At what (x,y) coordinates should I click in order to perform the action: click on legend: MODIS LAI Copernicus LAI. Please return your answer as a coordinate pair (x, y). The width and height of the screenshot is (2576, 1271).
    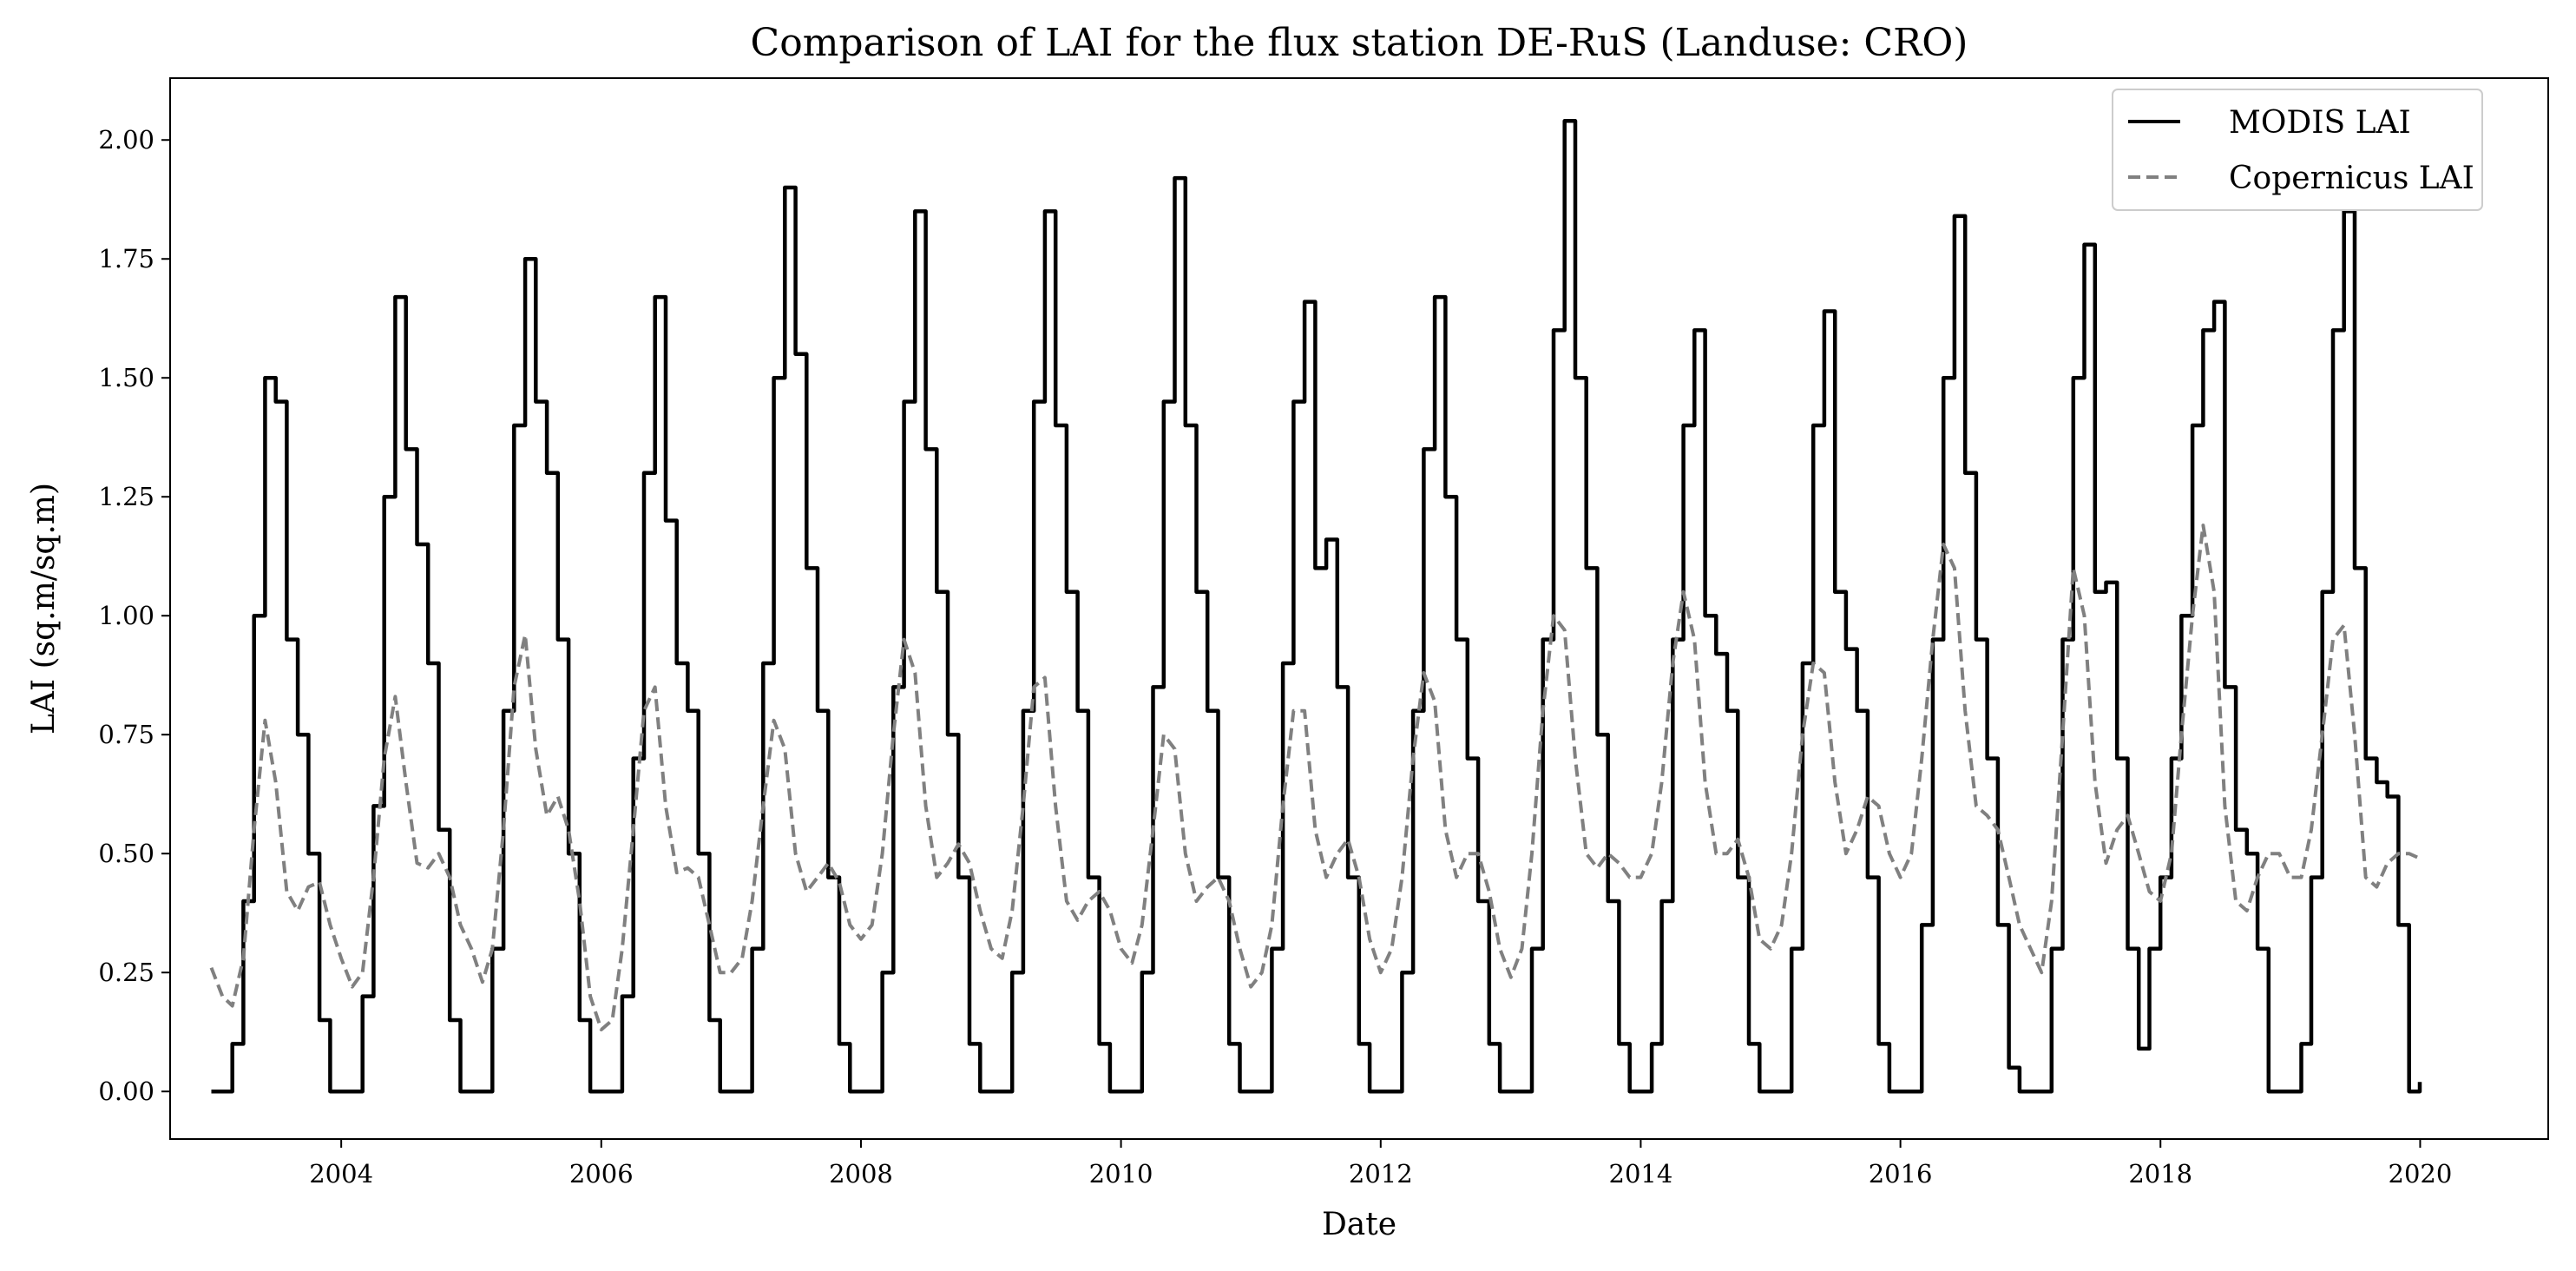
    Looking at the image, I should click on (2298, 150).